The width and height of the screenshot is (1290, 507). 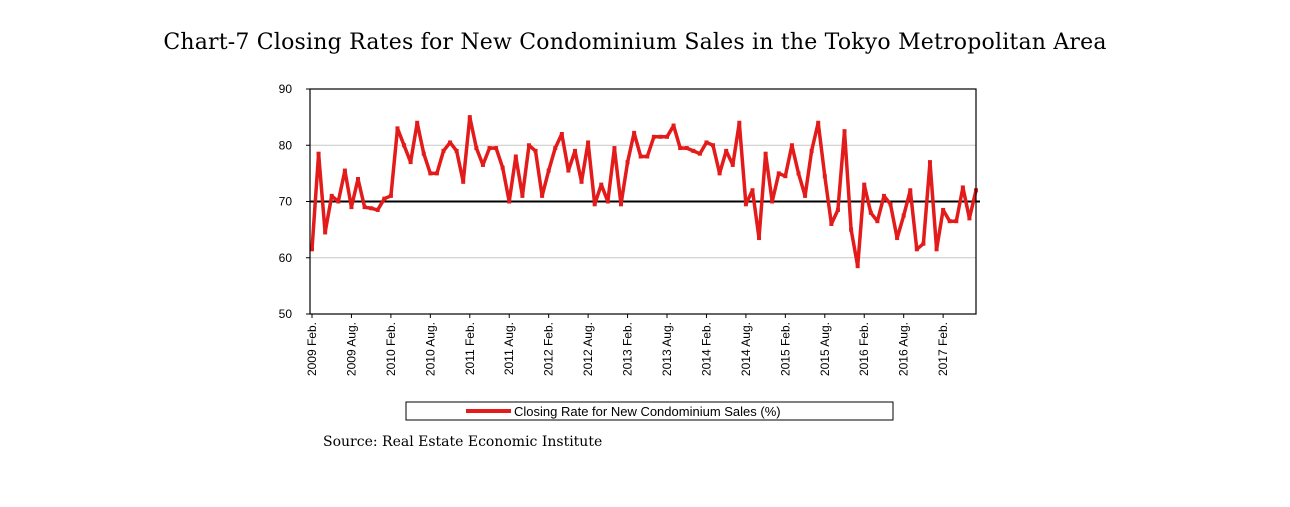 What do you see at coordinates (286, 314) in the screenshot?
I see `y-tick-label-50: 50` at bounding box center [286, 314].